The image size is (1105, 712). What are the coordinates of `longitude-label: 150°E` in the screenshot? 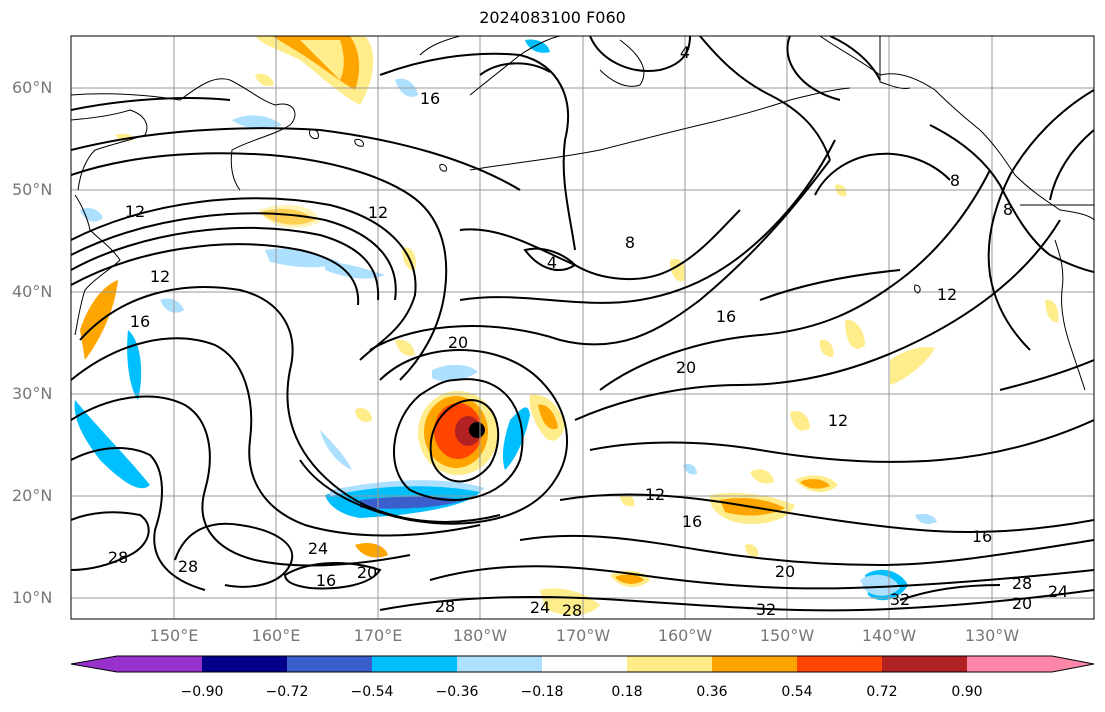 It's located at (174, 635).